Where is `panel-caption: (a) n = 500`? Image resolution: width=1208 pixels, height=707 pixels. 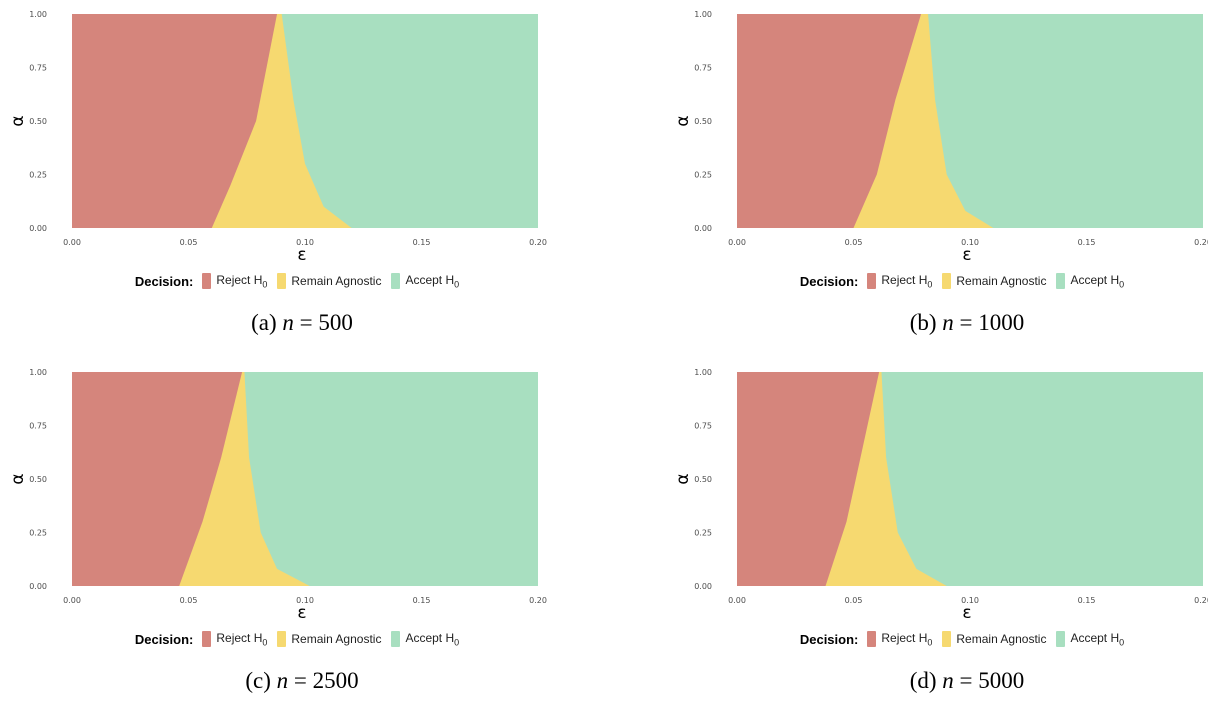 panel-caption: (a) n = 500 is located at coordinates (302, 322).